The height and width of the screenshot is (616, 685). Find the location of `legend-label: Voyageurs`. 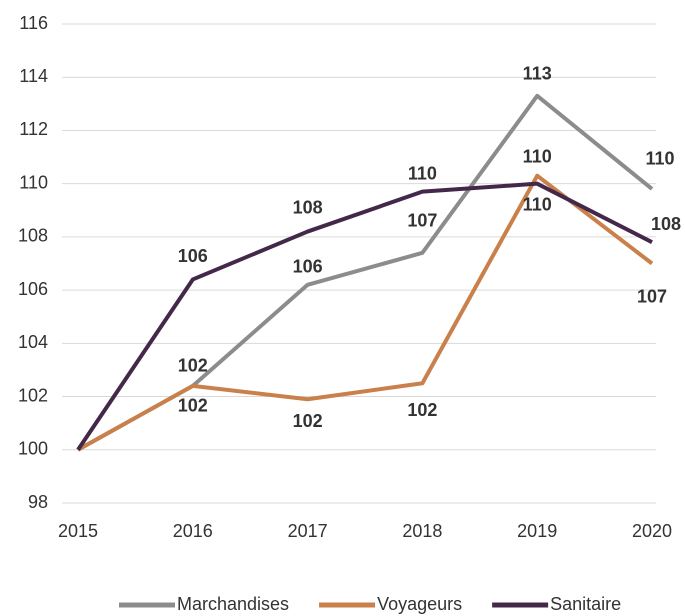

legend-label: Voyageurs is located at coordinates (419, 604).